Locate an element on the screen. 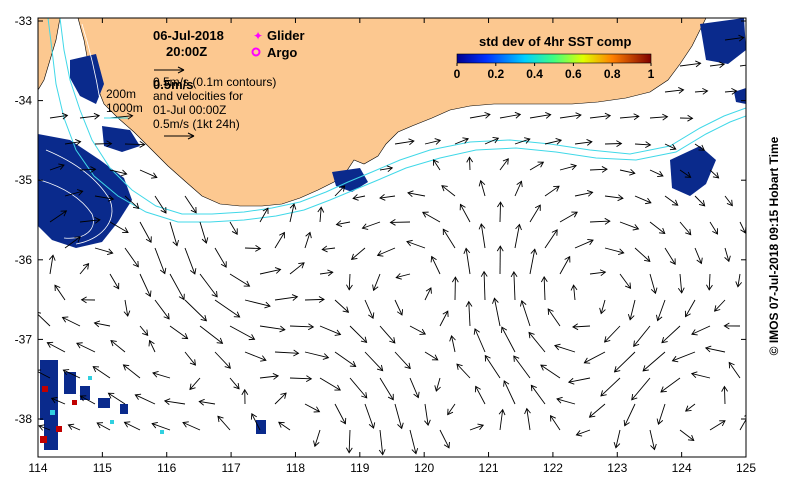 This screenshot has width=790, height=492. glider-legend-label: Glider is located at coordinates (286, 35).